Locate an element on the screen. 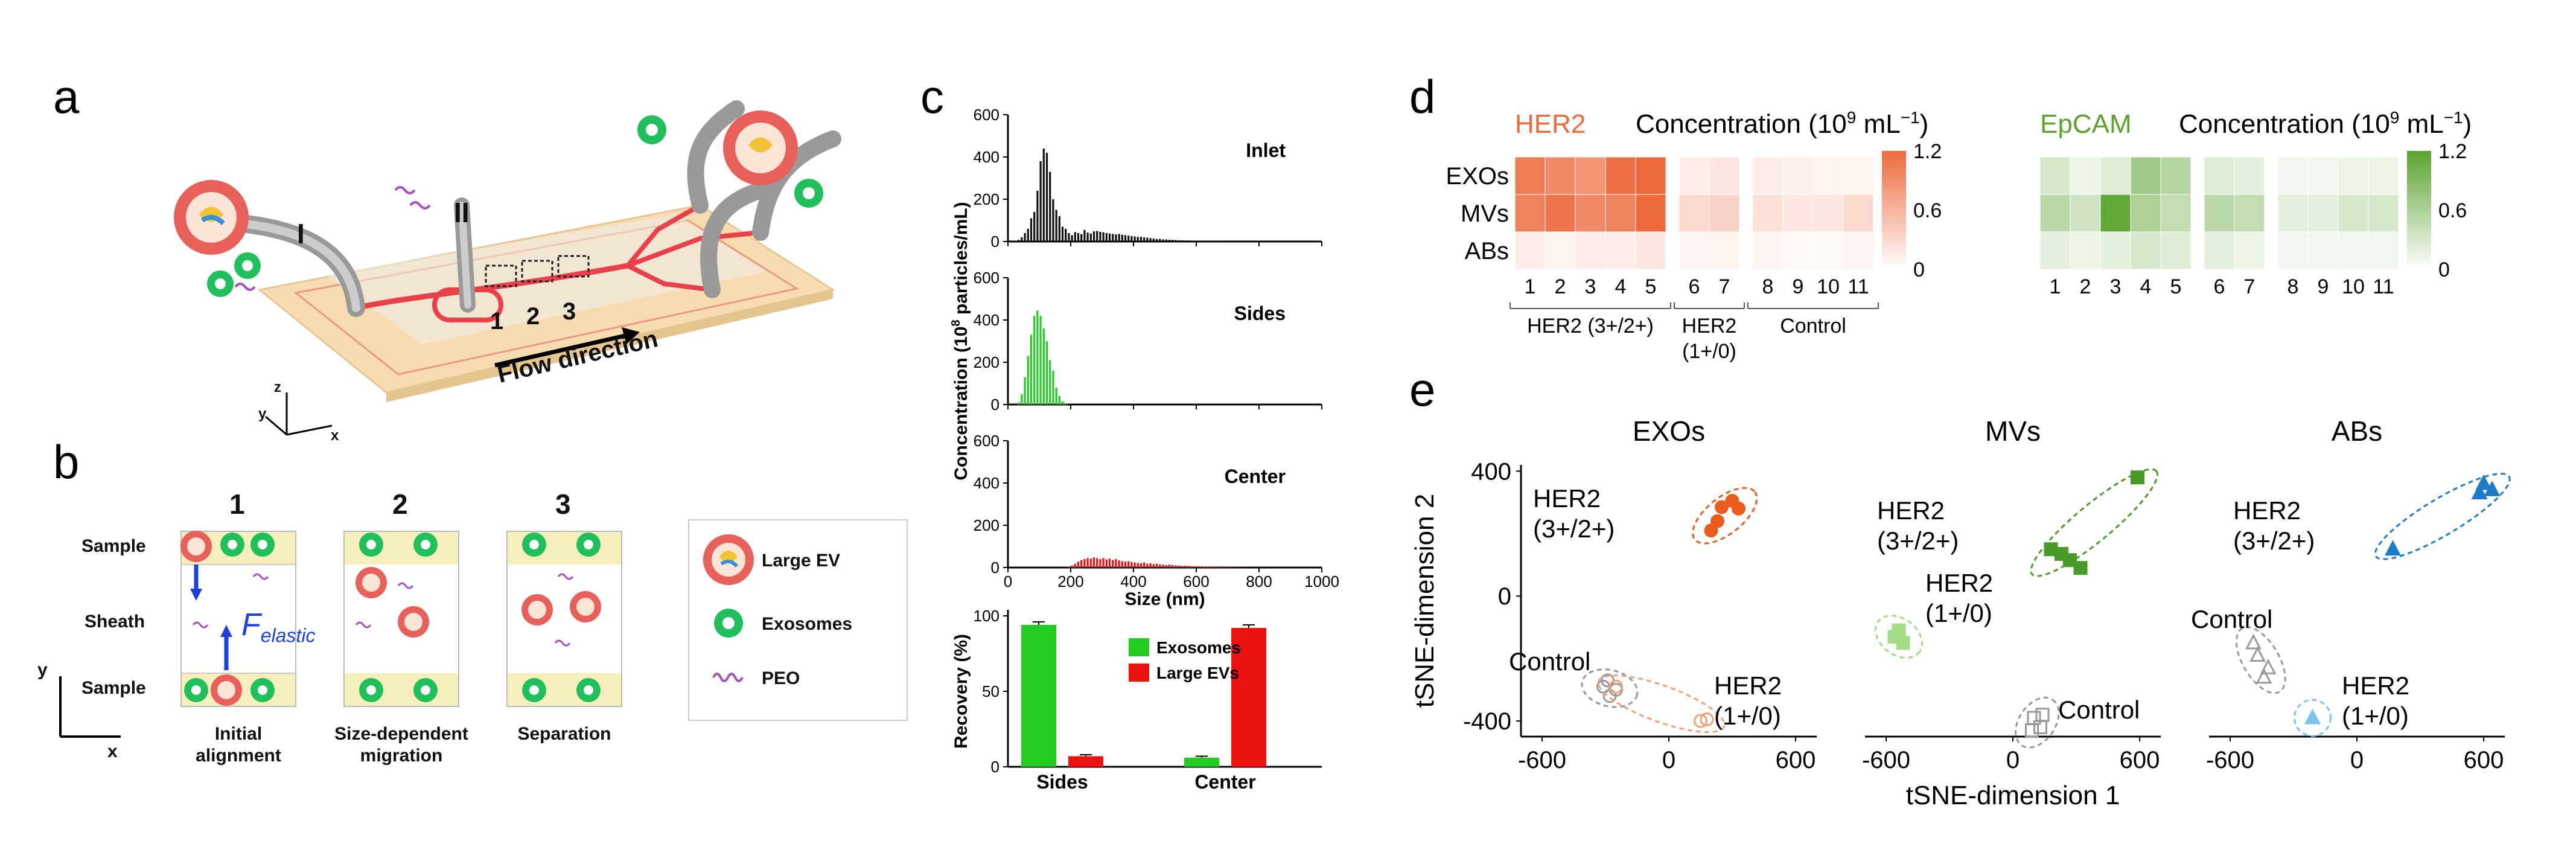 The image size is (2576, 864). heatmap-column-label: 1 is located at coordinates (2055, 286).